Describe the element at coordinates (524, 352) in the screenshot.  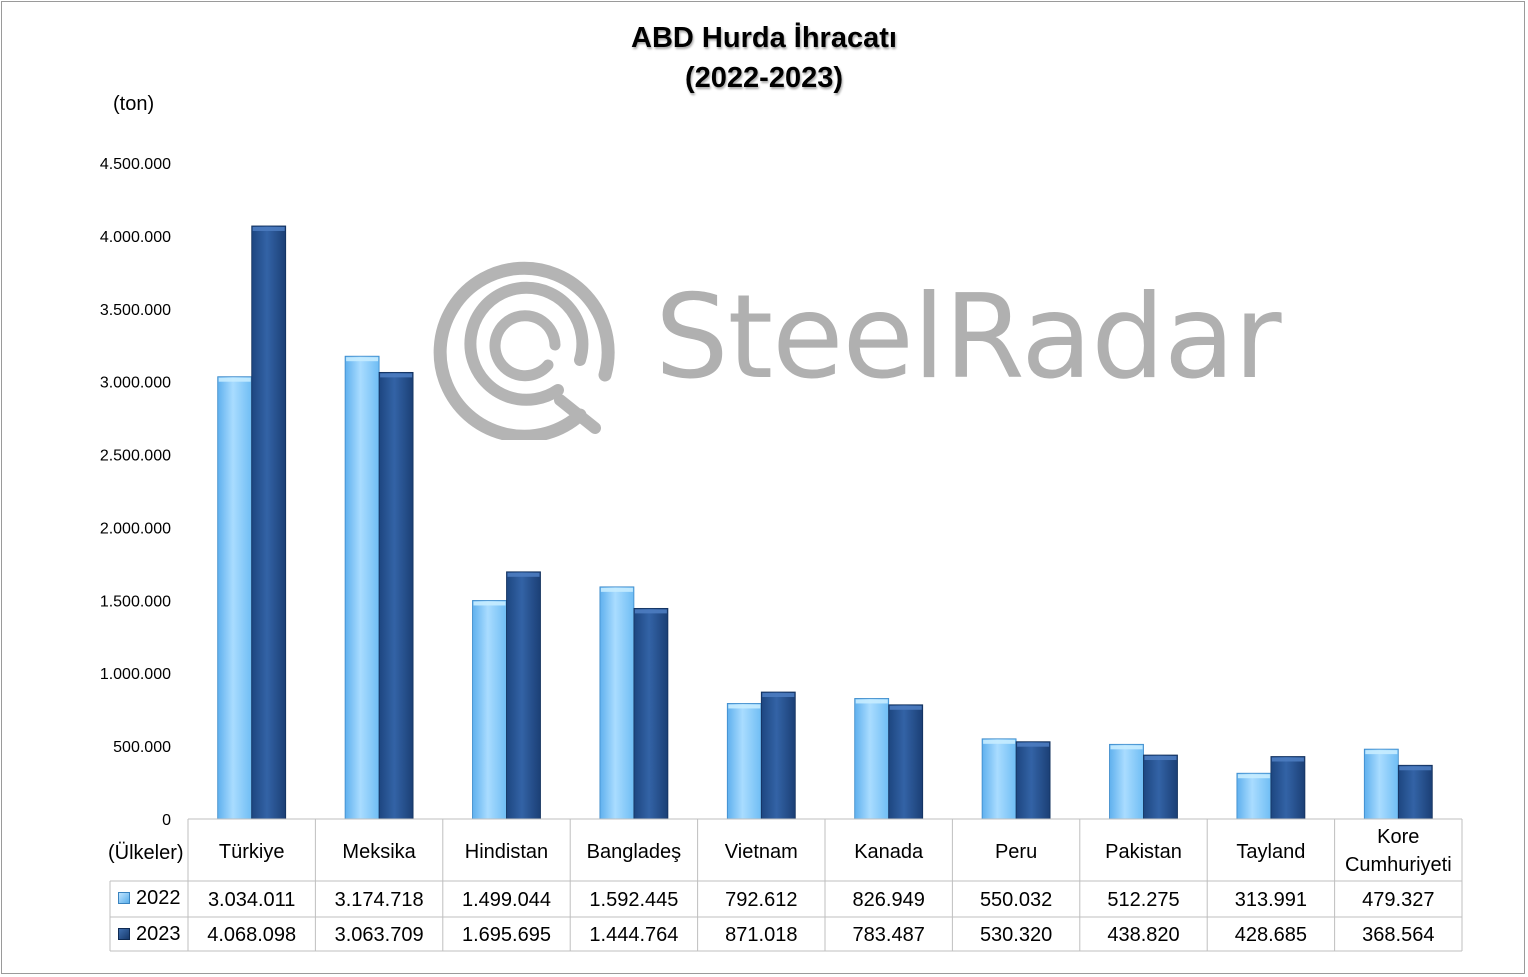
I see `radar-logo-icon` at that location.